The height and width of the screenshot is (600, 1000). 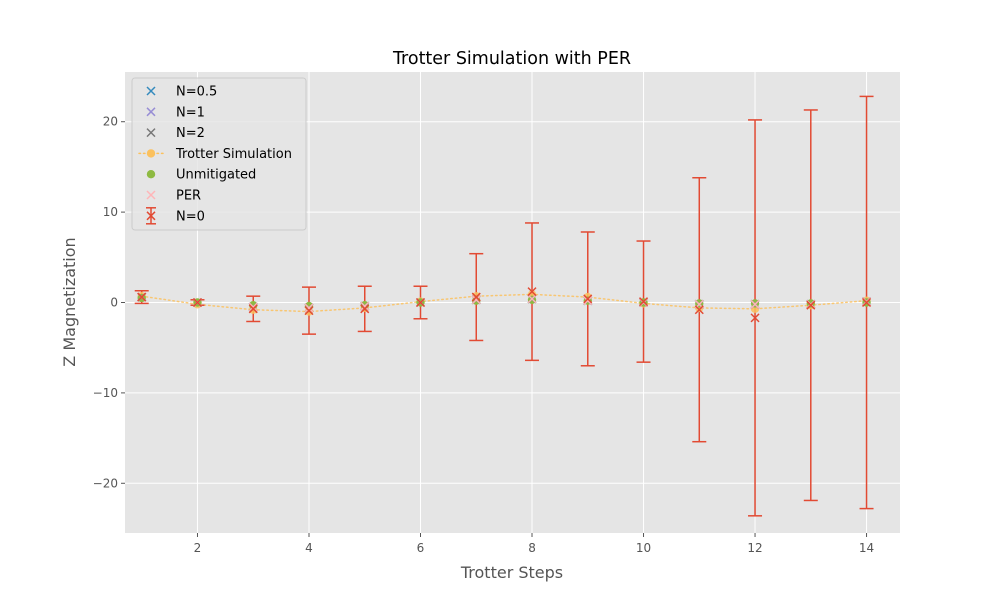 What do you see at coordinates (69, 301) in the screenshot?
I see `y-axis-label: Z Magnetization` at bounding box center [69, 301].